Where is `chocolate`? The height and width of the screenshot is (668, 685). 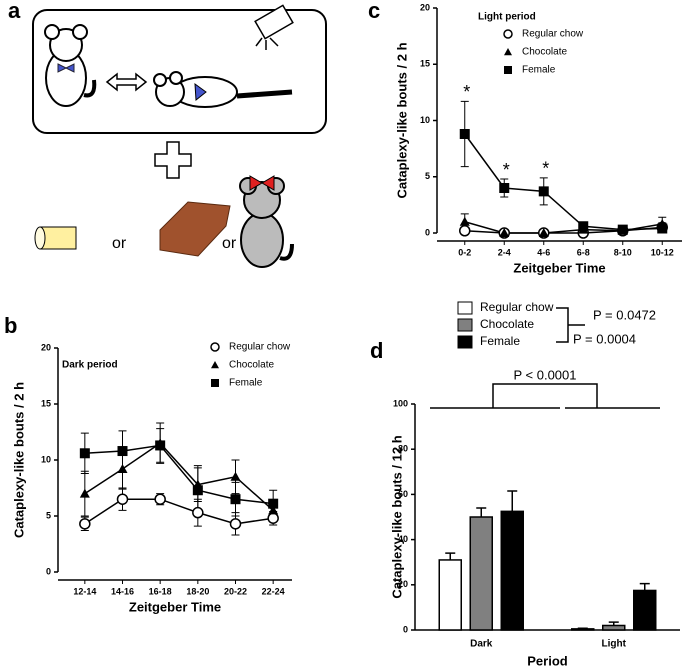
chocolate is located at coordinates (195, 229).